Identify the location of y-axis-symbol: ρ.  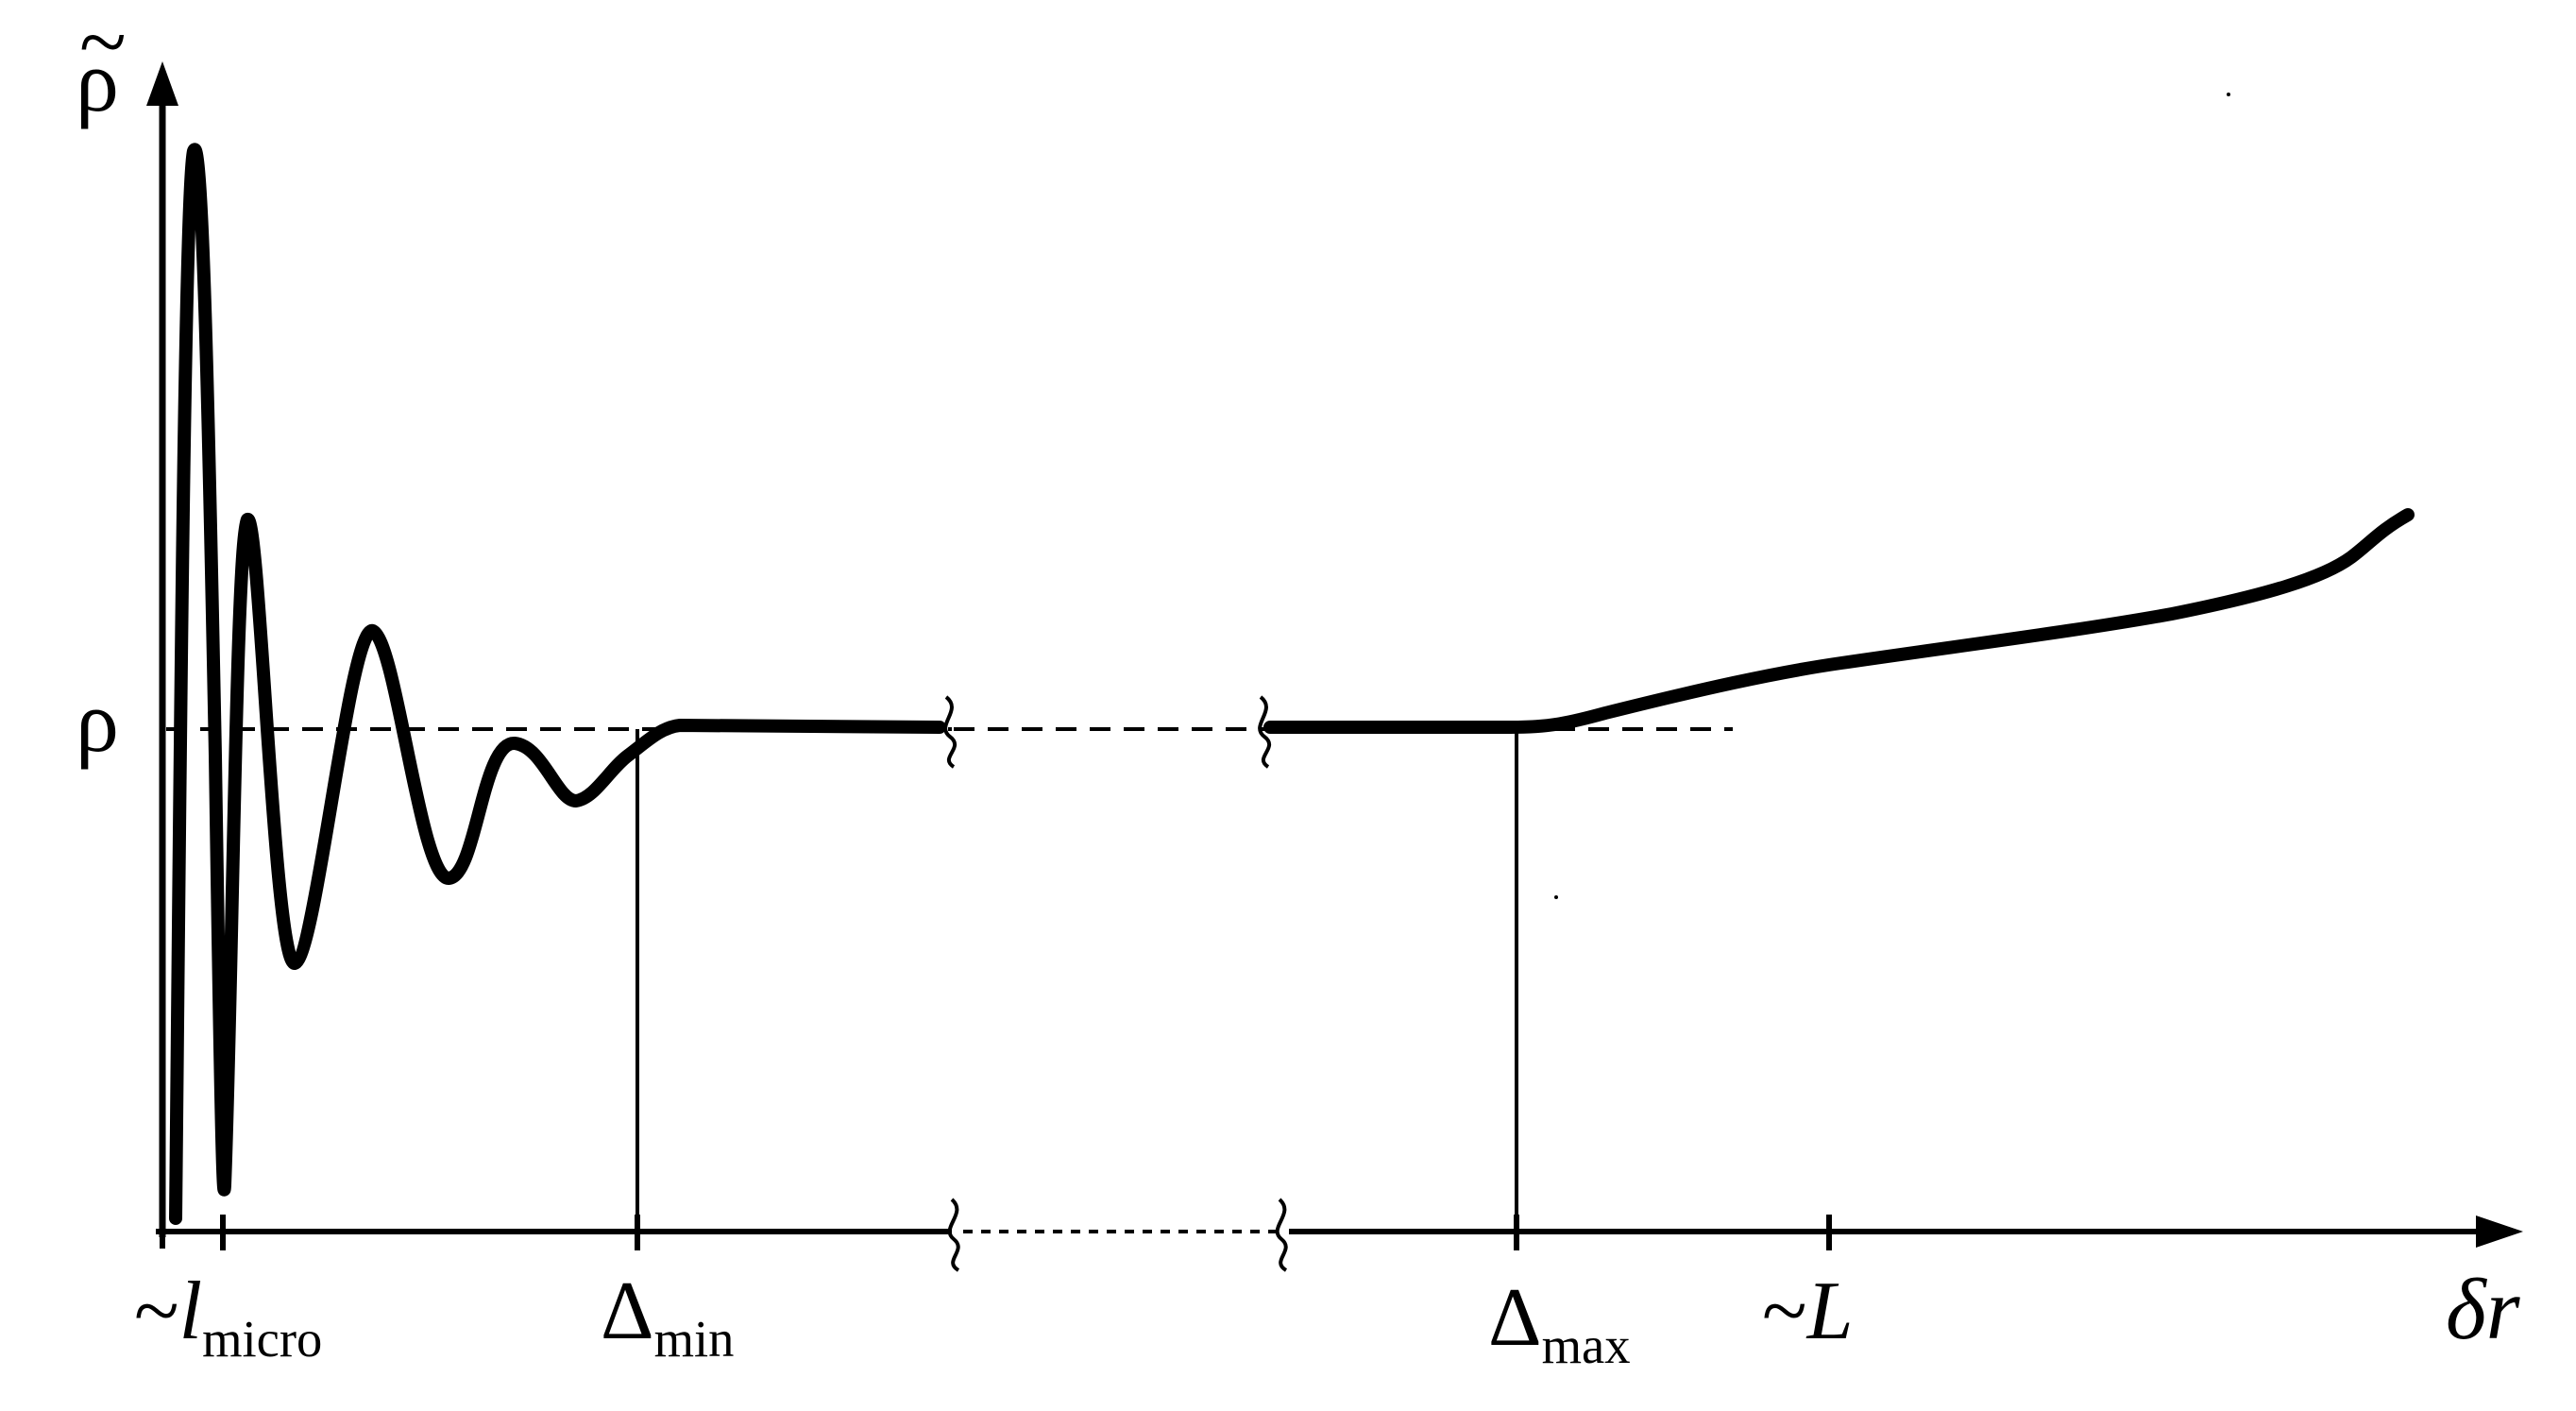
(97, 81).